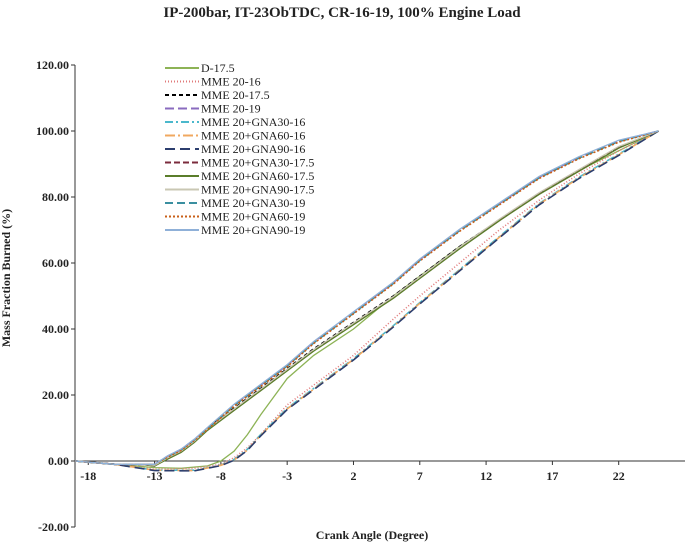 The height and width of the screenshot is (545, 685). What do you see at coordinates (52, 65) in the screenshot?
I see `y-tick-label: 120.00` at bounding box center [52, 65].